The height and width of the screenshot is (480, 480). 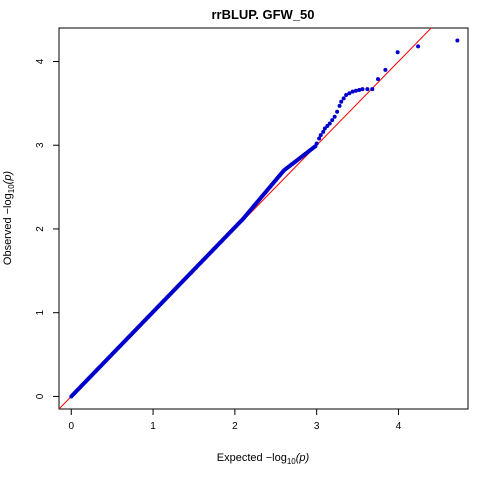 I want to click on chart-title: rrBLUP. GFW_50, so click(x=262, y=14).